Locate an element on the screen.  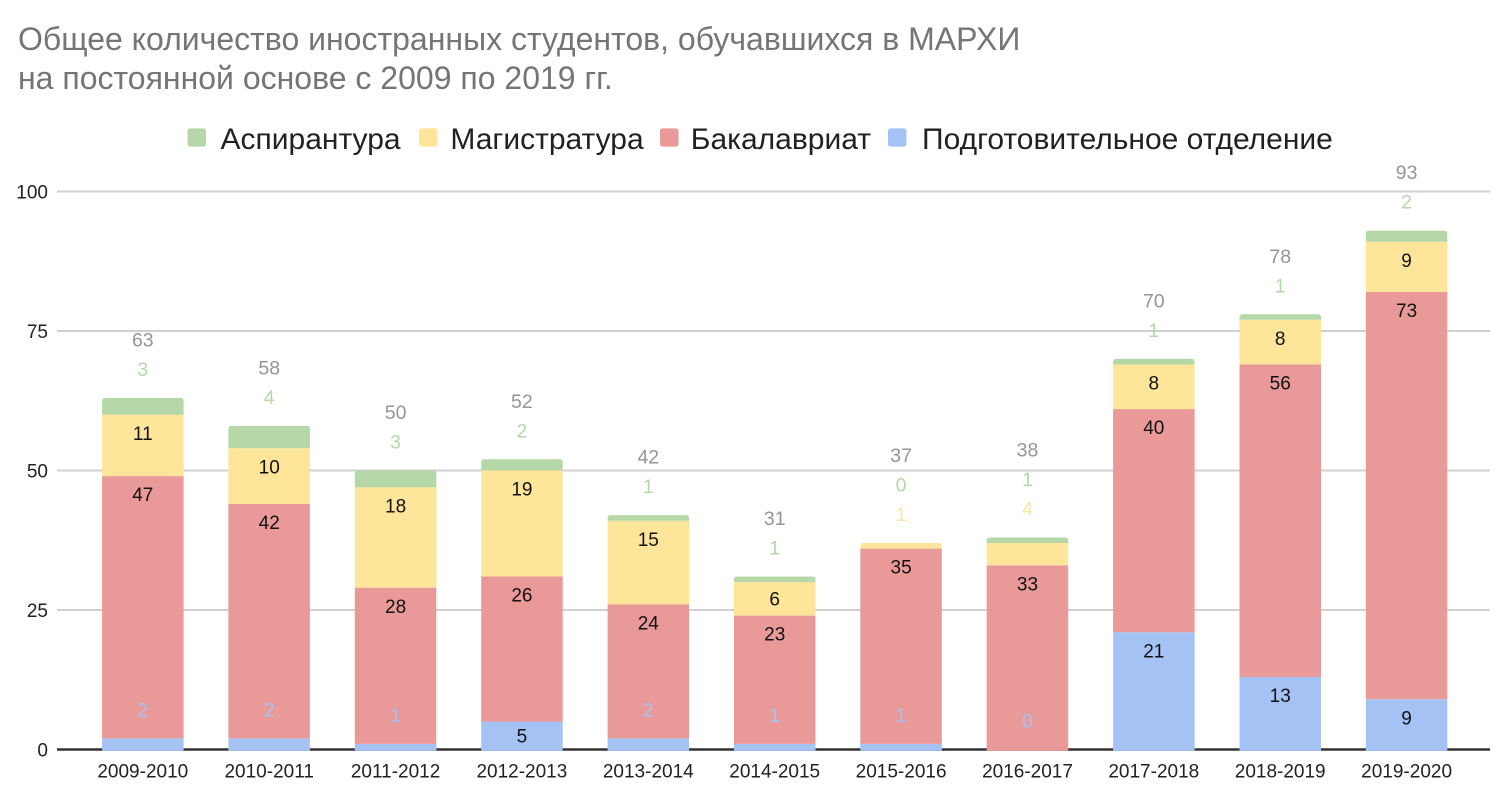
svg-text: 23 is located at coordinates (774, 635).